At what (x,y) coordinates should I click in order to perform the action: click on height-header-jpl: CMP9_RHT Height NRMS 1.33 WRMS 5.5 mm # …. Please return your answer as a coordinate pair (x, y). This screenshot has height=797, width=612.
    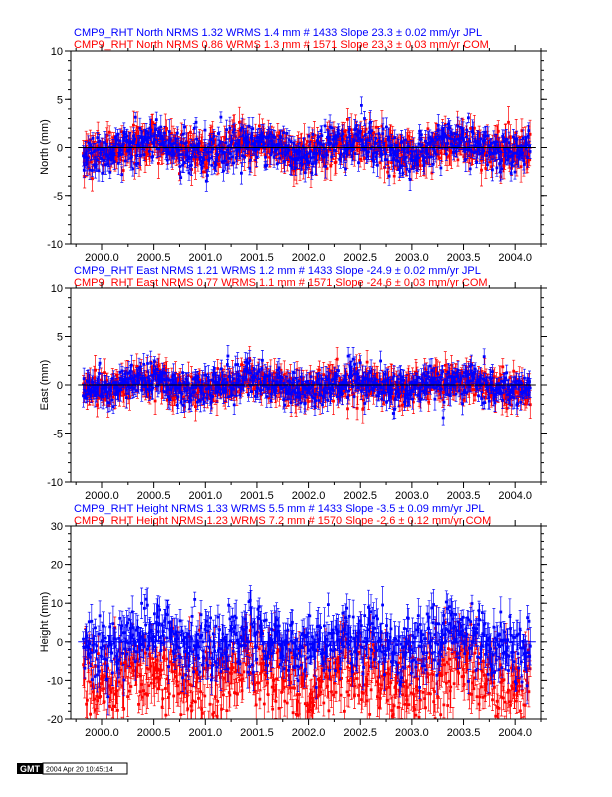
    Looking at the image, I should click on (279, 509).